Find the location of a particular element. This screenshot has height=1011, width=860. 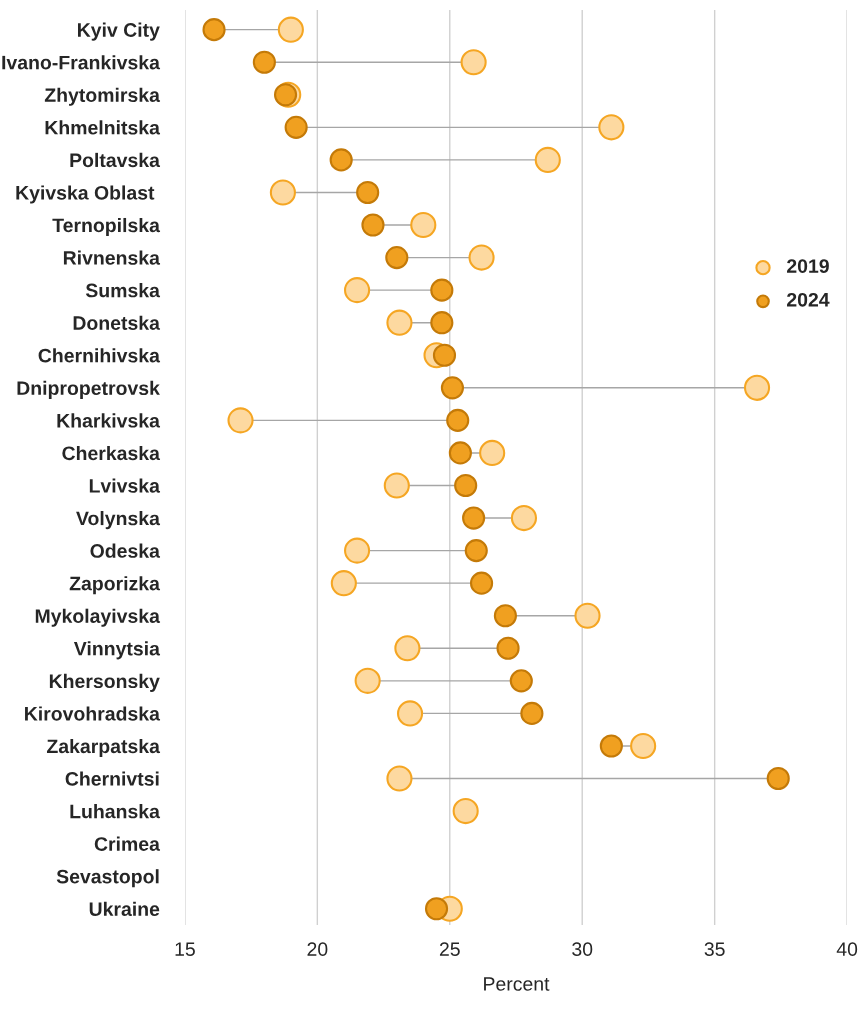

y-tick-label: Zaporizka is located at coordinates (115, 585).